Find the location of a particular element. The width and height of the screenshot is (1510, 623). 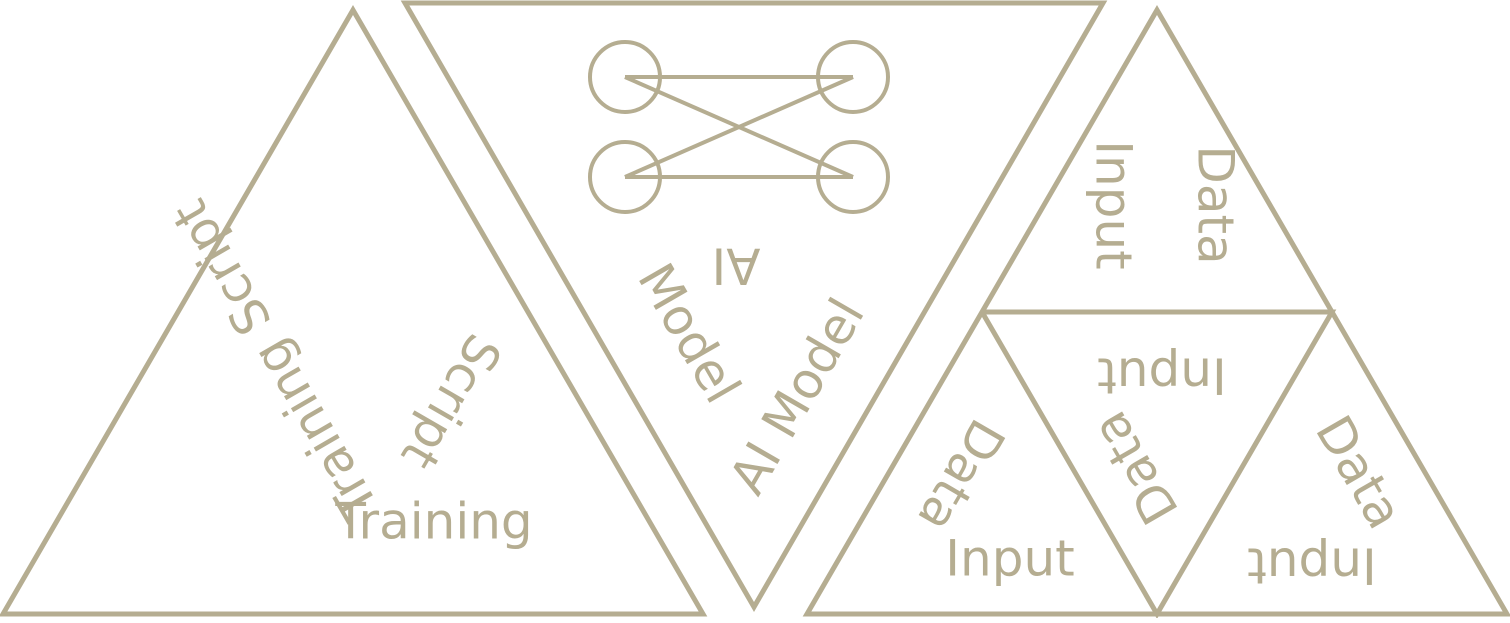

data-input-left-data: Data is located at coordinates (961, 476).